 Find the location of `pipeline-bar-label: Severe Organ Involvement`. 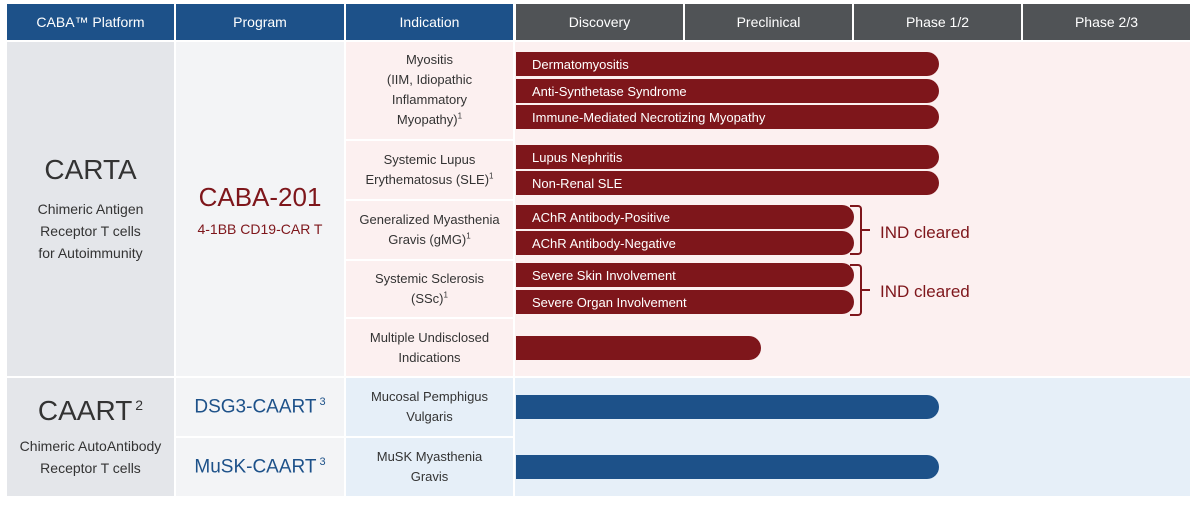

pipeline-bar-label: Severe Organ Involvement is located at coordinates (609, 302).